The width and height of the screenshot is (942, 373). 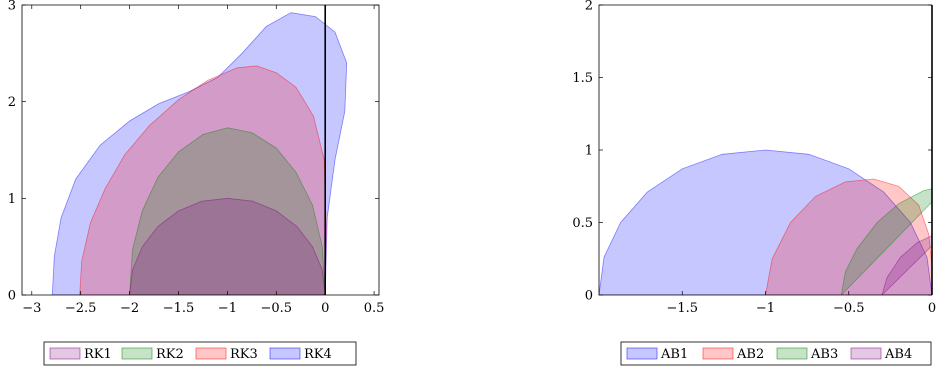 I want to click on legend-label-ab3: AB3, so click(x=824, y=354).